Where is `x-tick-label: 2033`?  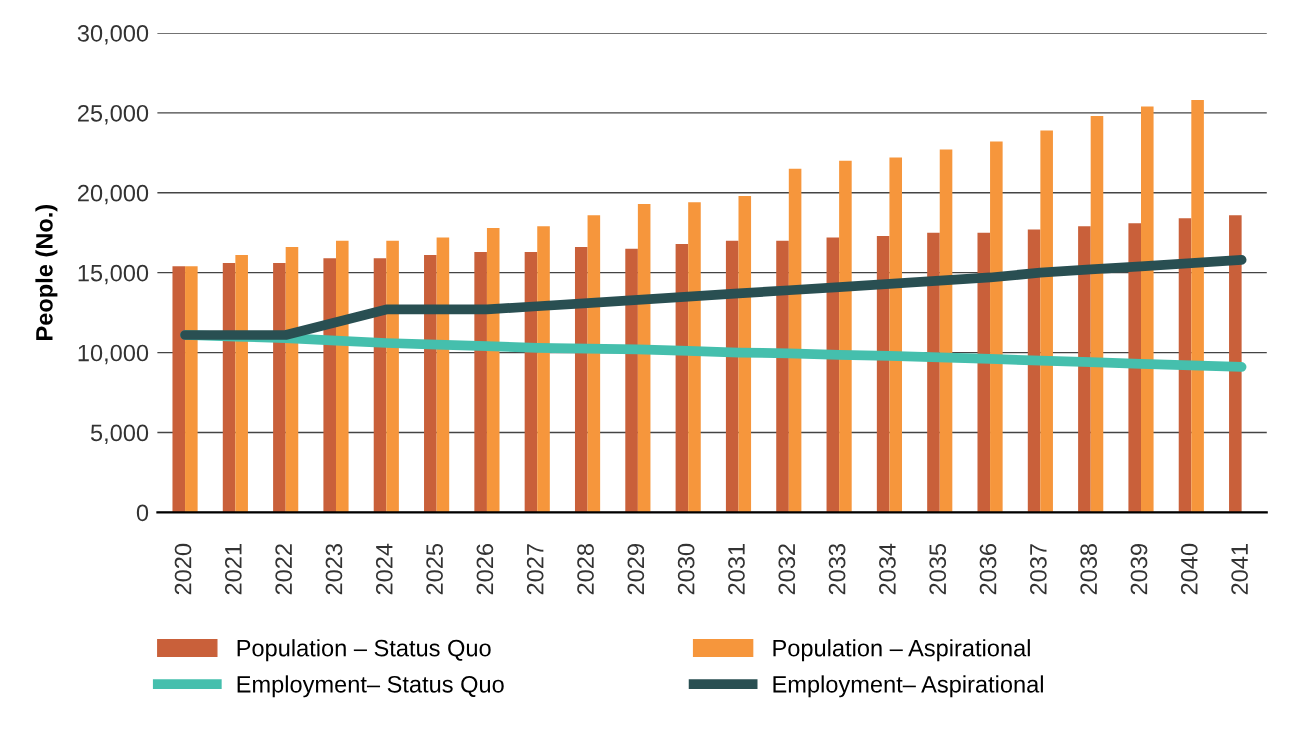
x-tick-label: 2033 is located at coordinates (837, 569).